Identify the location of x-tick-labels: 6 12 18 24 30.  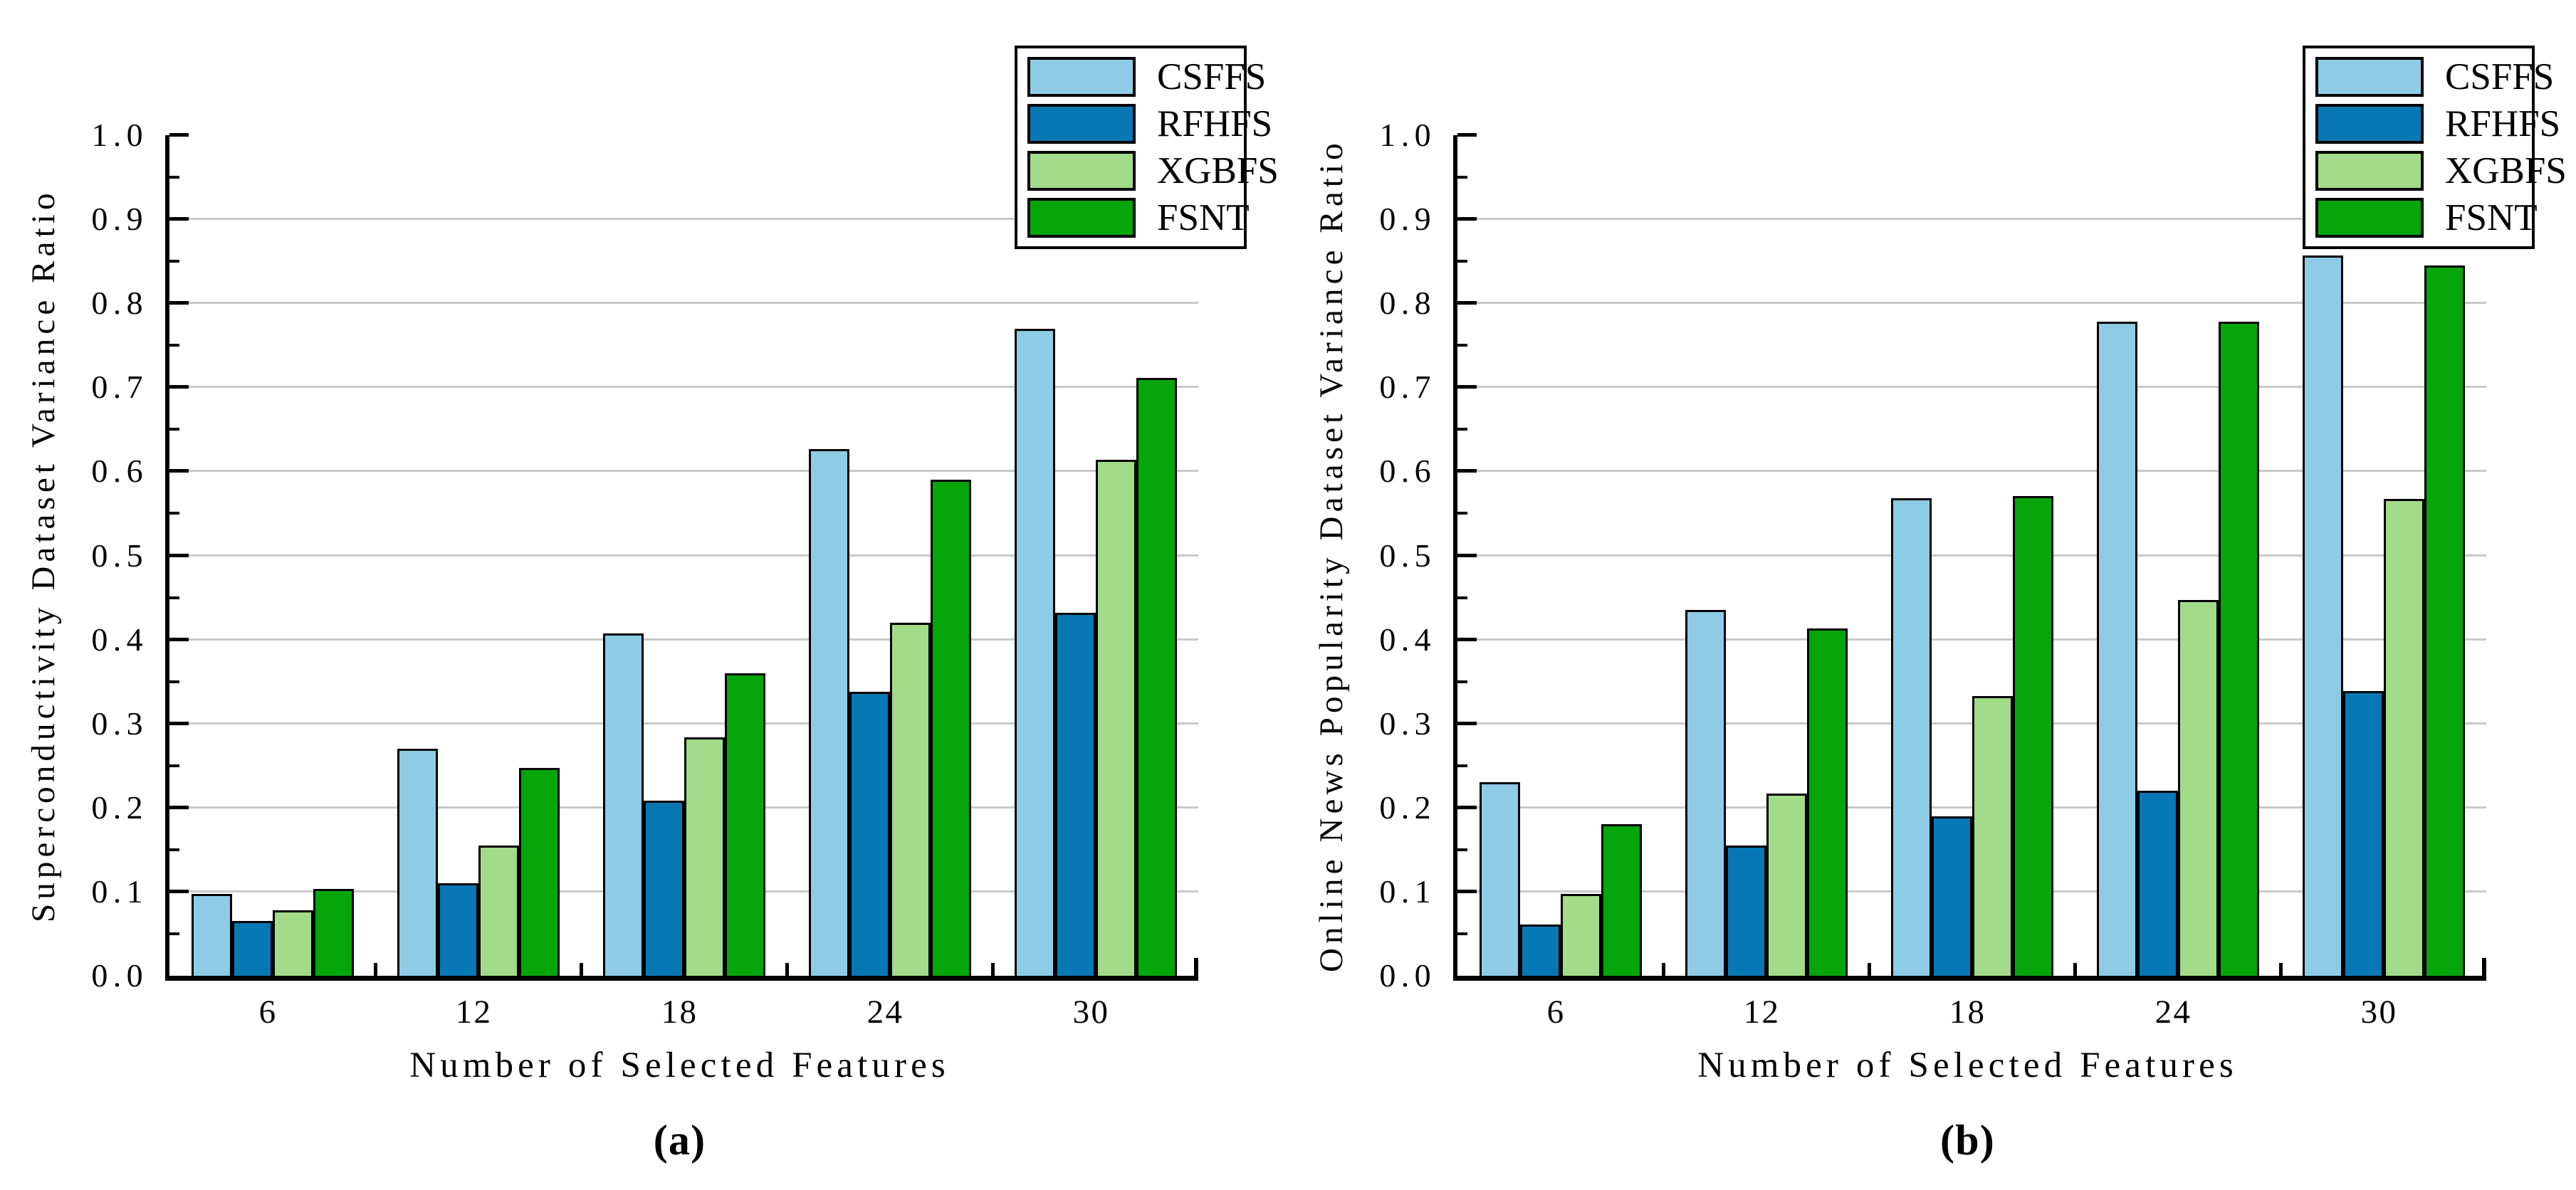
(1967, 1012).